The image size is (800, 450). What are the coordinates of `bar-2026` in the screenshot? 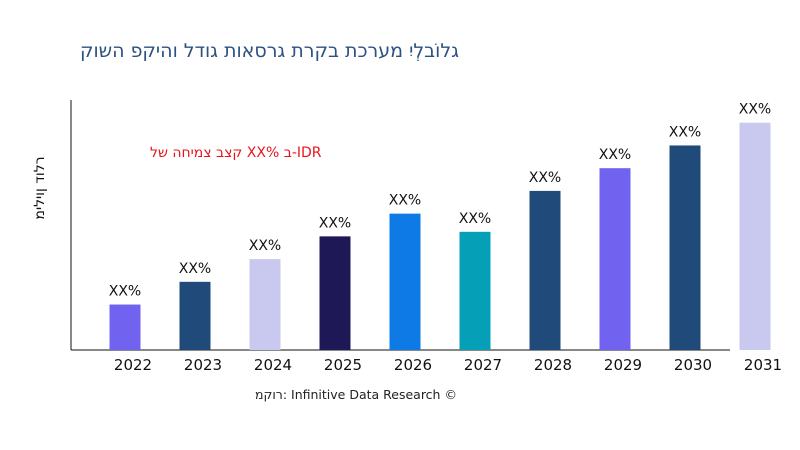 It's located at (405, 281).